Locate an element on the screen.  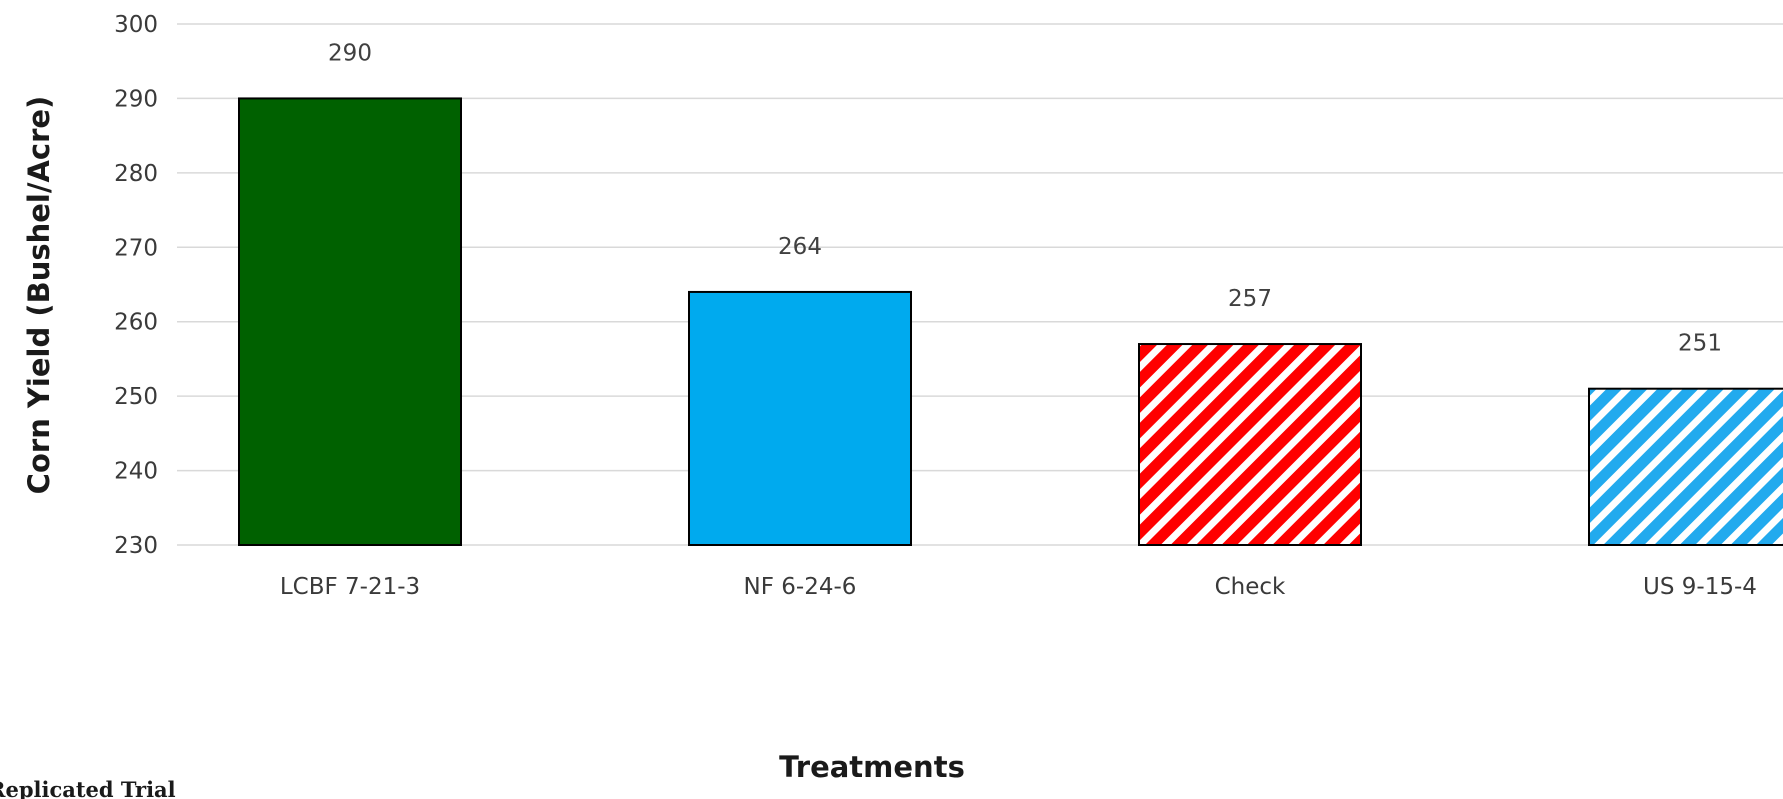
y-tick-label: 290 is located at coordinates (136, 99).